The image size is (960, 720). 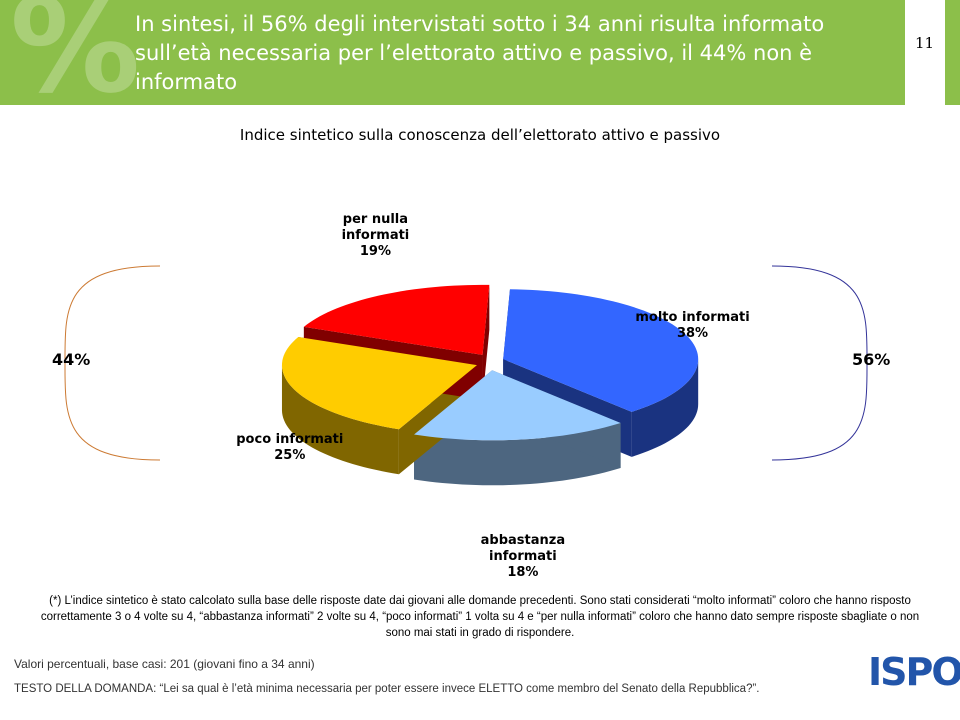 What do you see at coordinates (375, 228) in the screenshot?
I see `slice-label: per nulla informati` at bounding box center [375, 228].